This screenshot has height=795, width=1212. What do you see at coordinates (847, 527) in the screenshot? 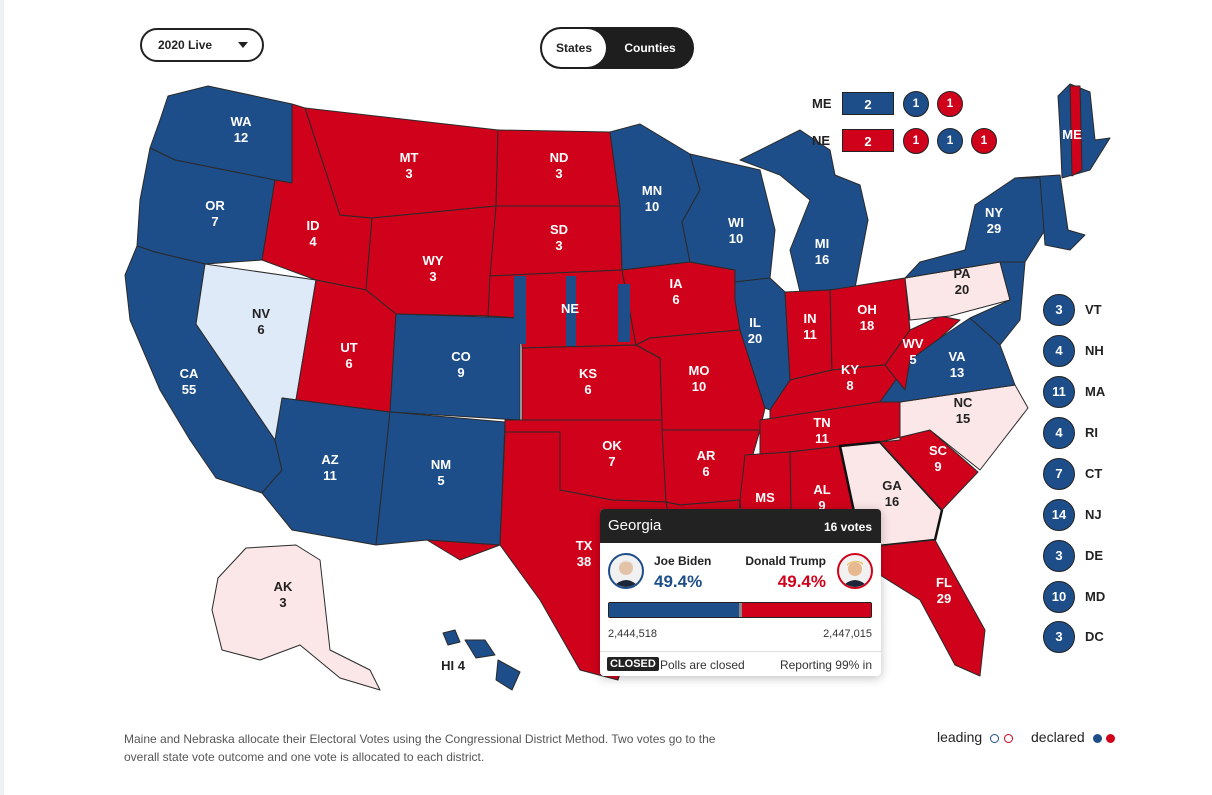
I see `tooltip-votes: 16 votes` at bounding box center [847, 527].